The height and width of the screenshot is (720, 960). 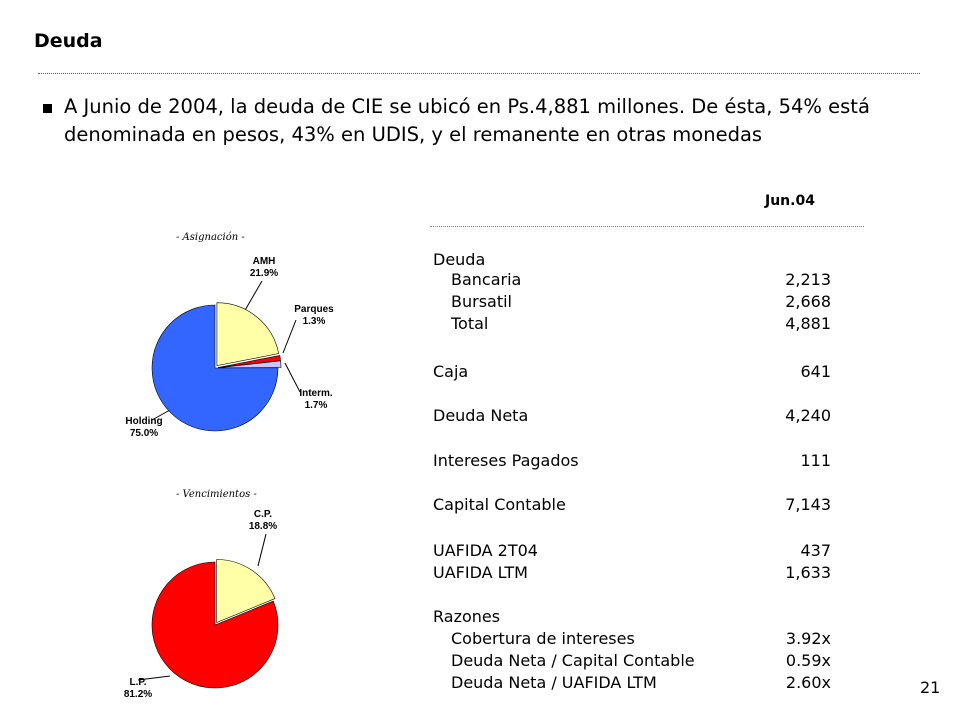 I want to click on table-row: Capital Contable 7,143, so click(x=633, y=505).